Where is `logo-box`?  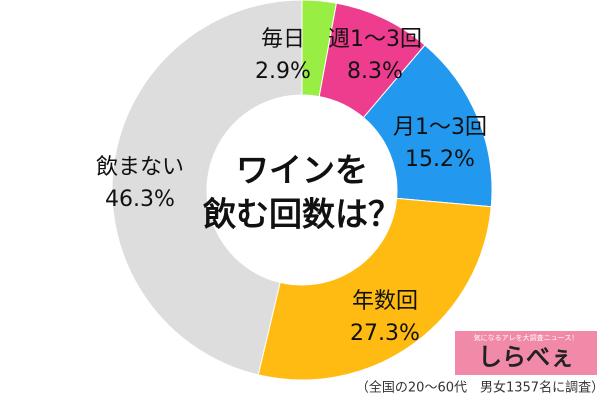 logo-box is located at coordinates (526, 353).